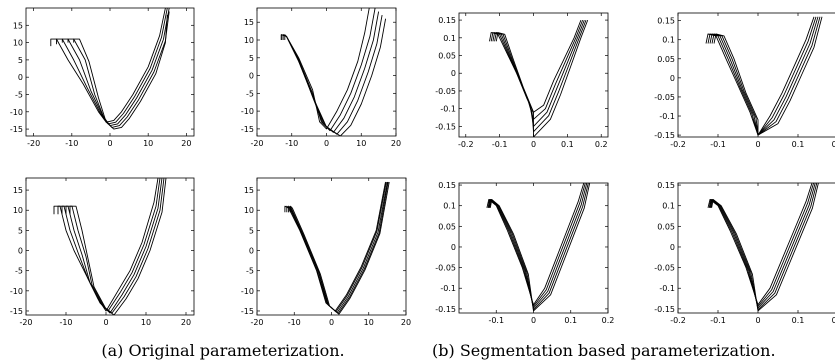 The image size is (835, 362). I want to click on y-tick-label: -0.1, so click(448, 288).